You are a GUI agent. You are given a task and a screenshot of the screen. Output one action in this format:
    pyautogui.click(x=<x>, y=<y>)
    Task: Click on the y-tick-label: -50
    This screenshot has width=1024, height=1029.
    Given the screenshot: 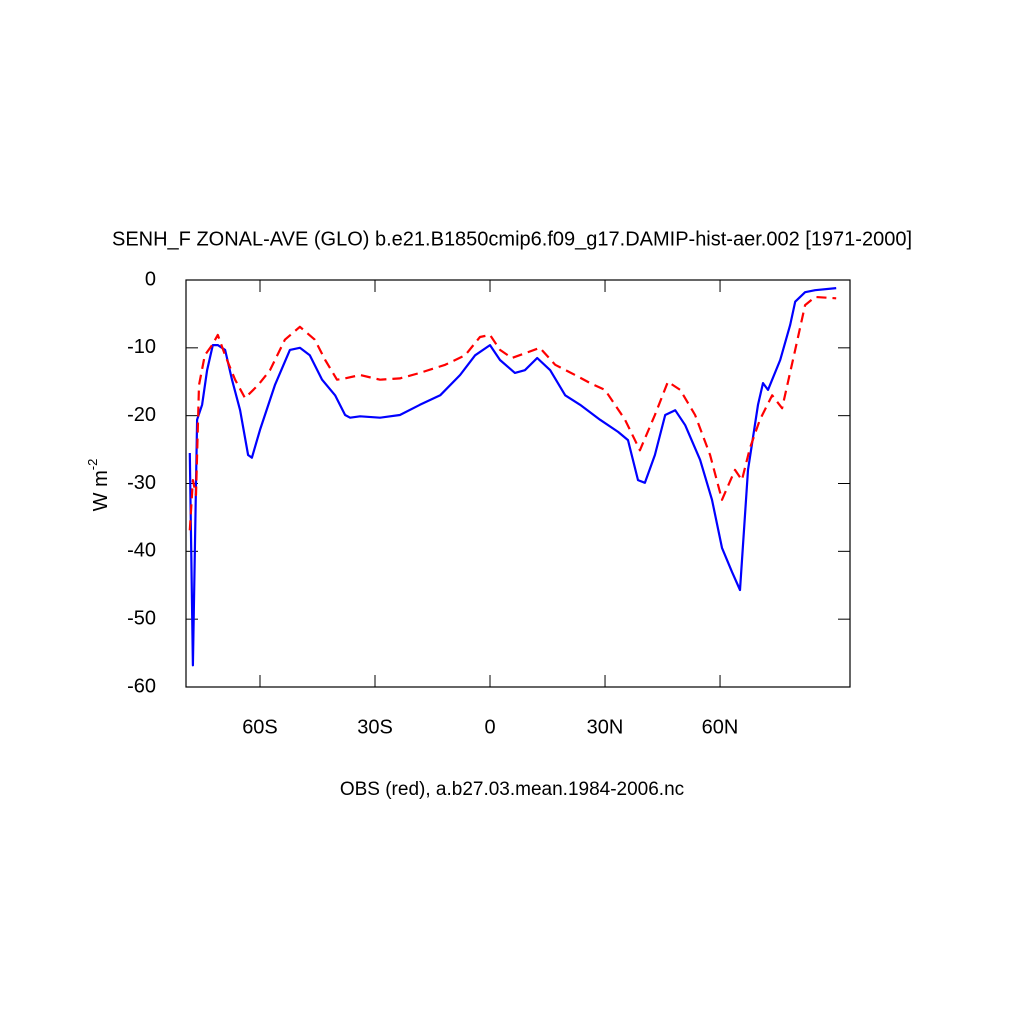 What is the action you would take?
    pyautogui.click(x=141, y=618)
    